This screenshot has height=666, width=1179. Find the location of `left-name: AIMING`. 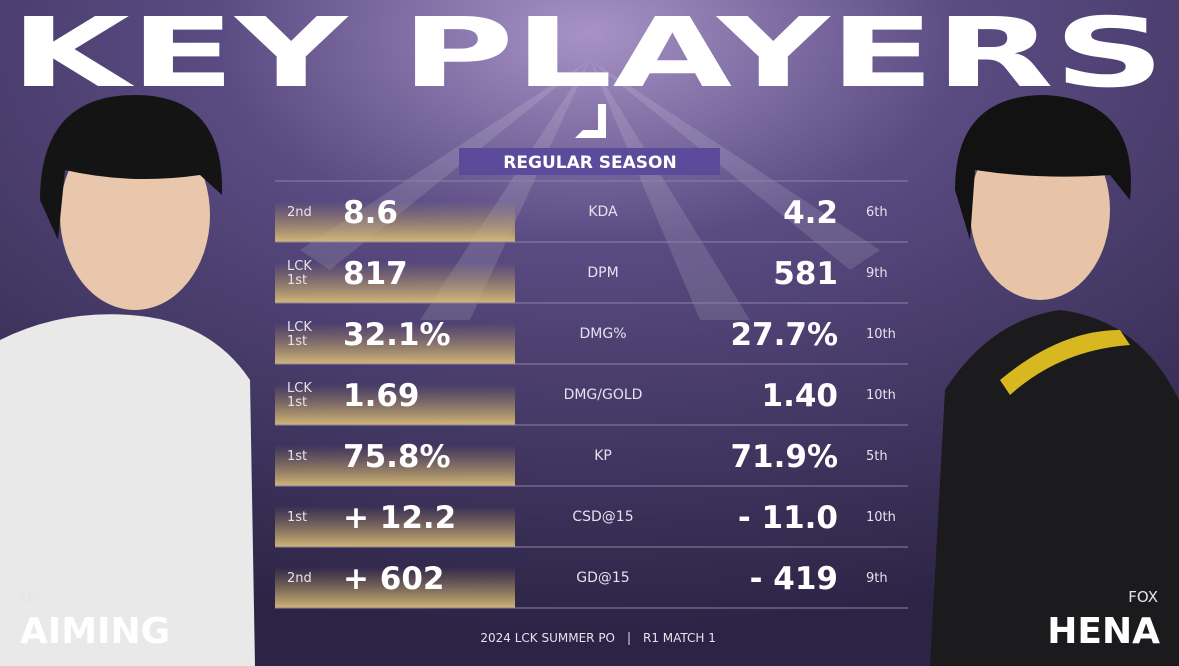

left-name: AIMING is located at coordinates (95, 631).